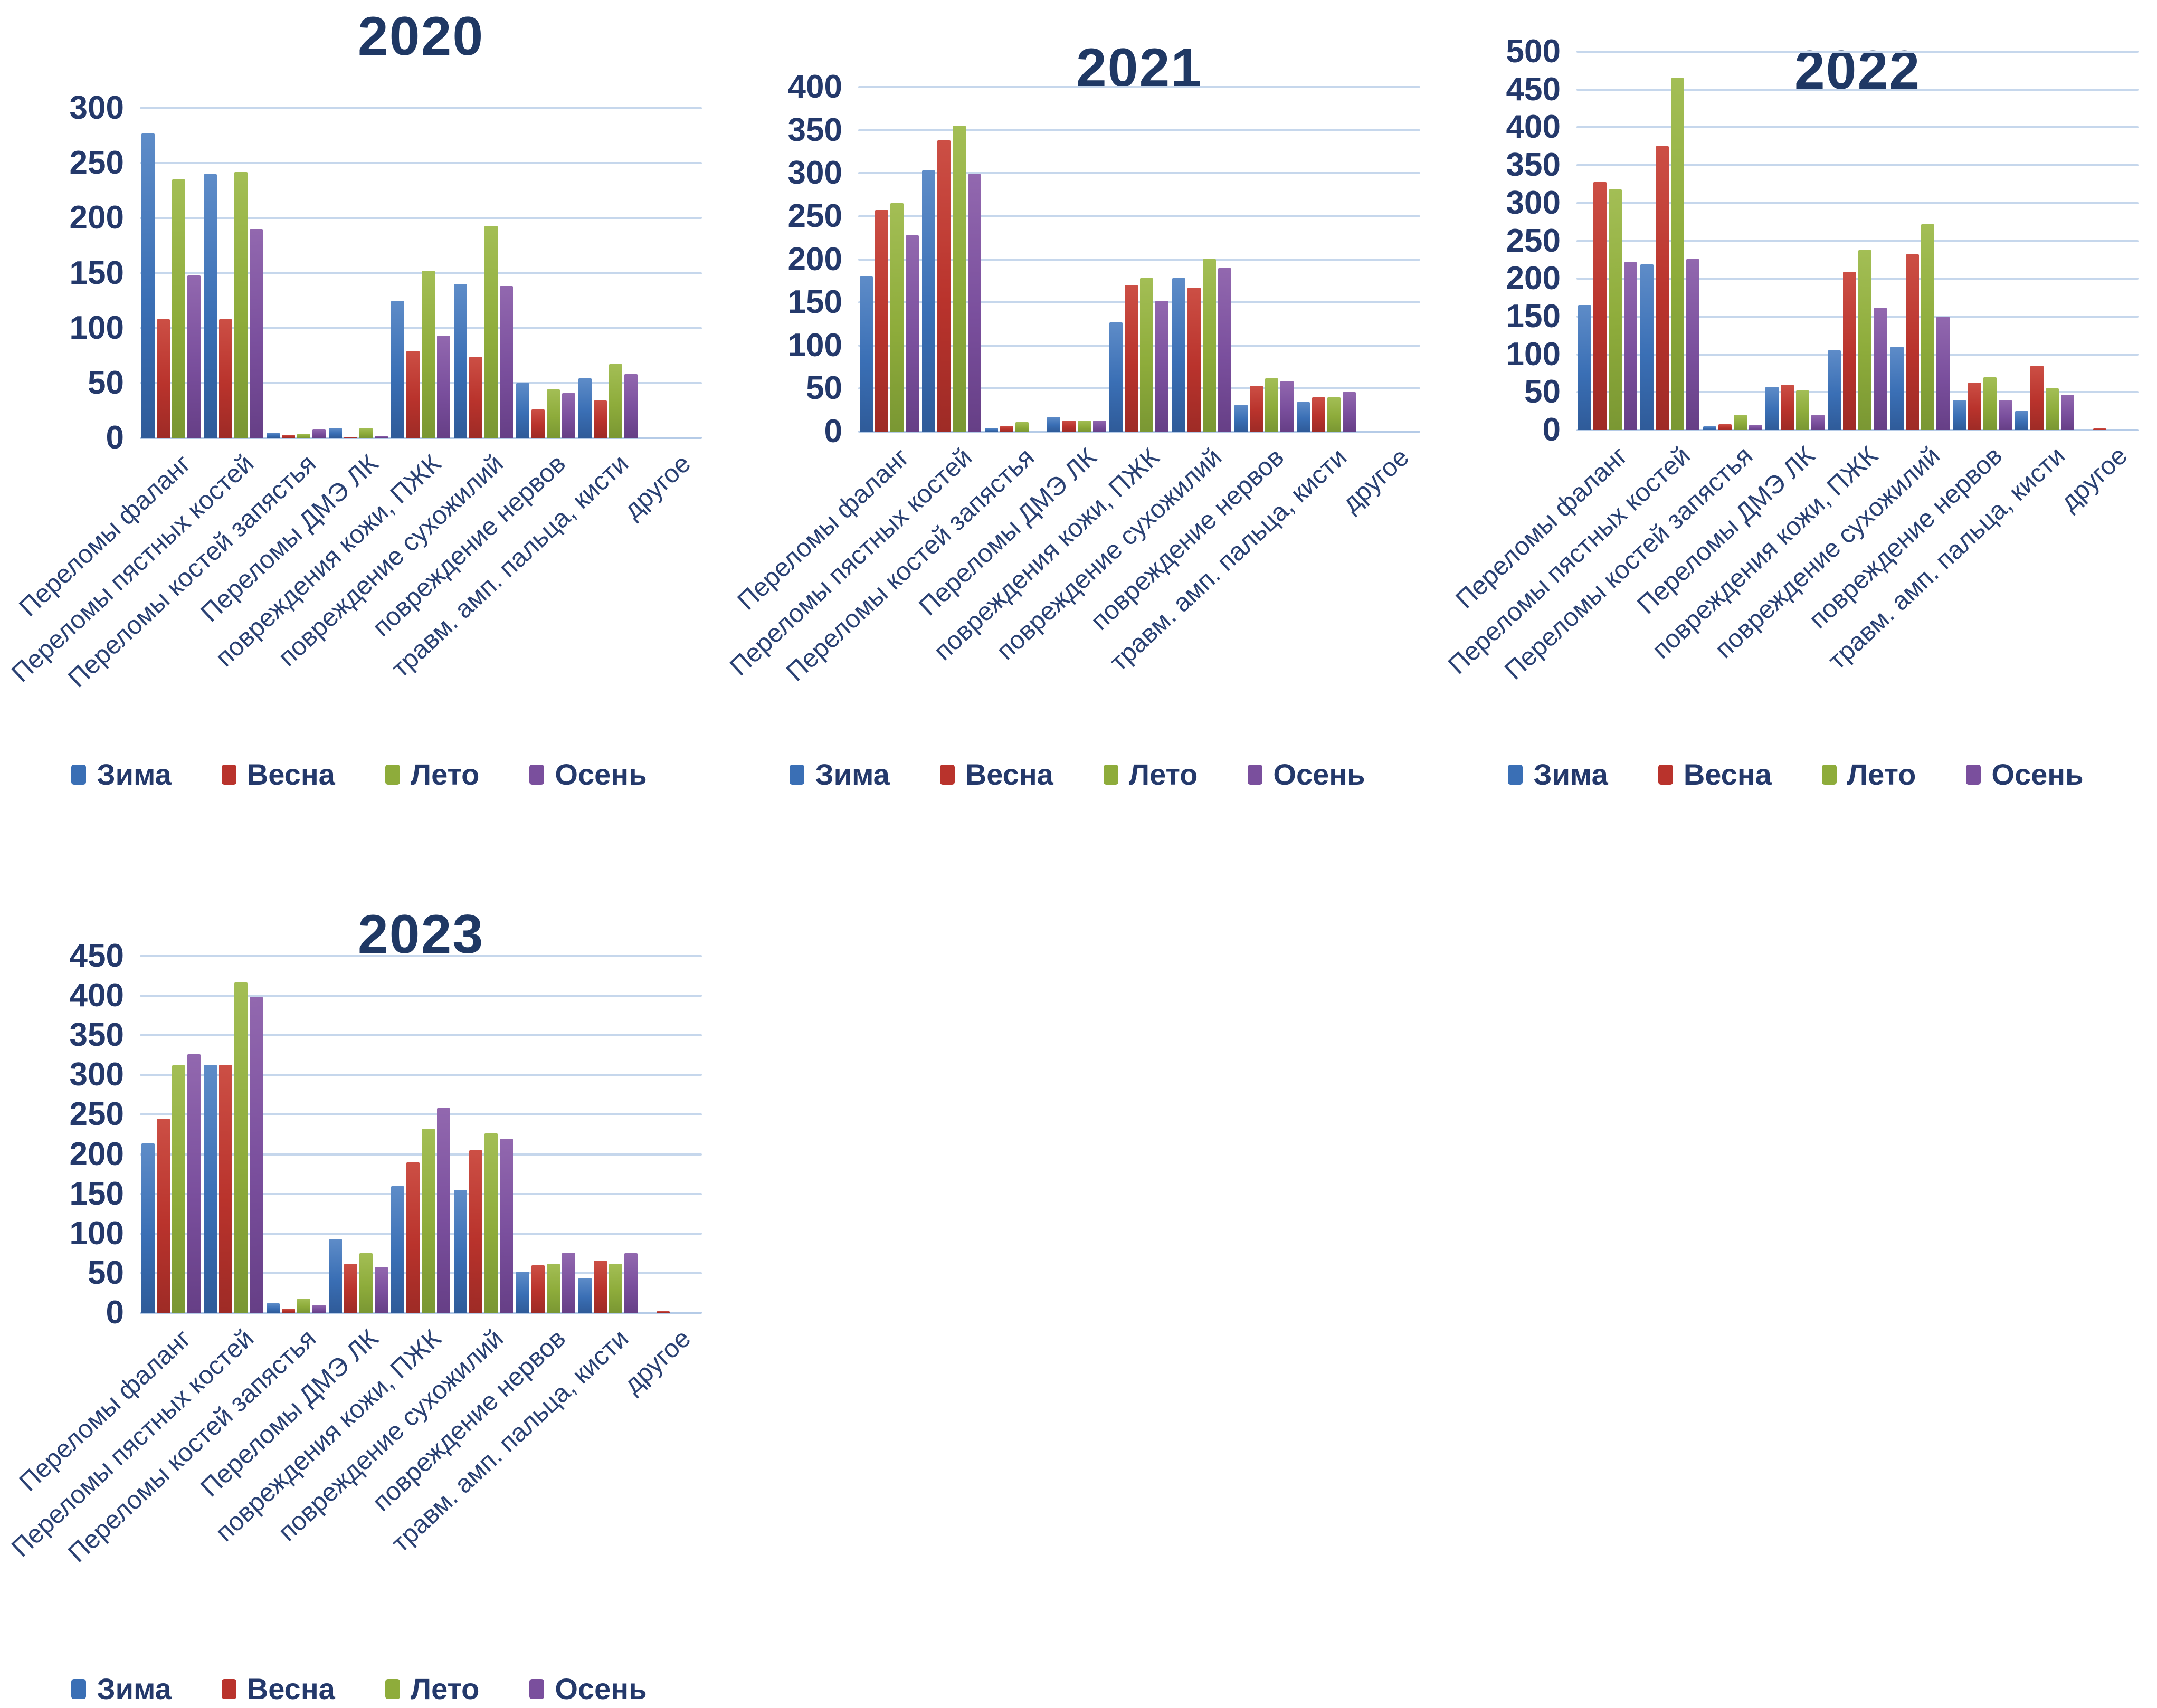 The image size is (2157, 1708). Describe the element at coordinates (569, 1283) in the screenshot. I see `bar-осень-7` at that location.